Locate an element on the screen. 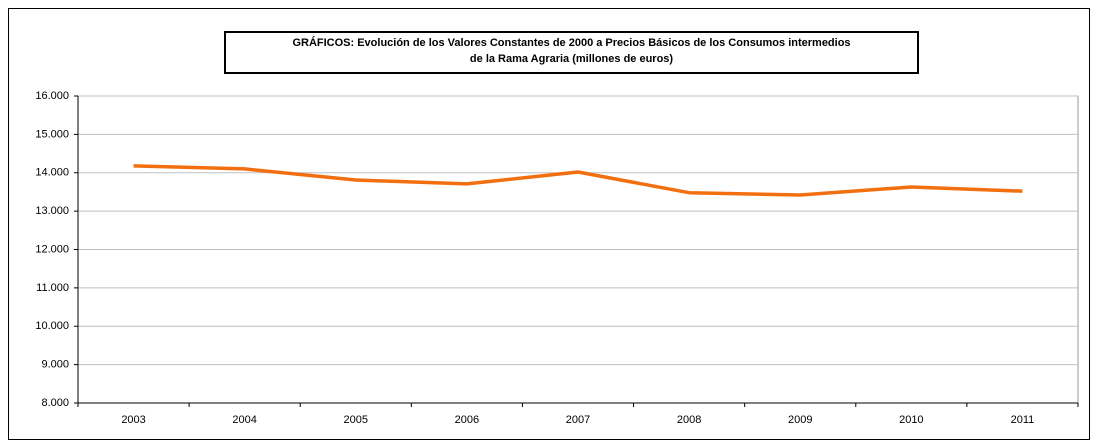 This screenshot has width=1098, height=445. y-tick-label: 10.000 is located at coordinates (52, 326).